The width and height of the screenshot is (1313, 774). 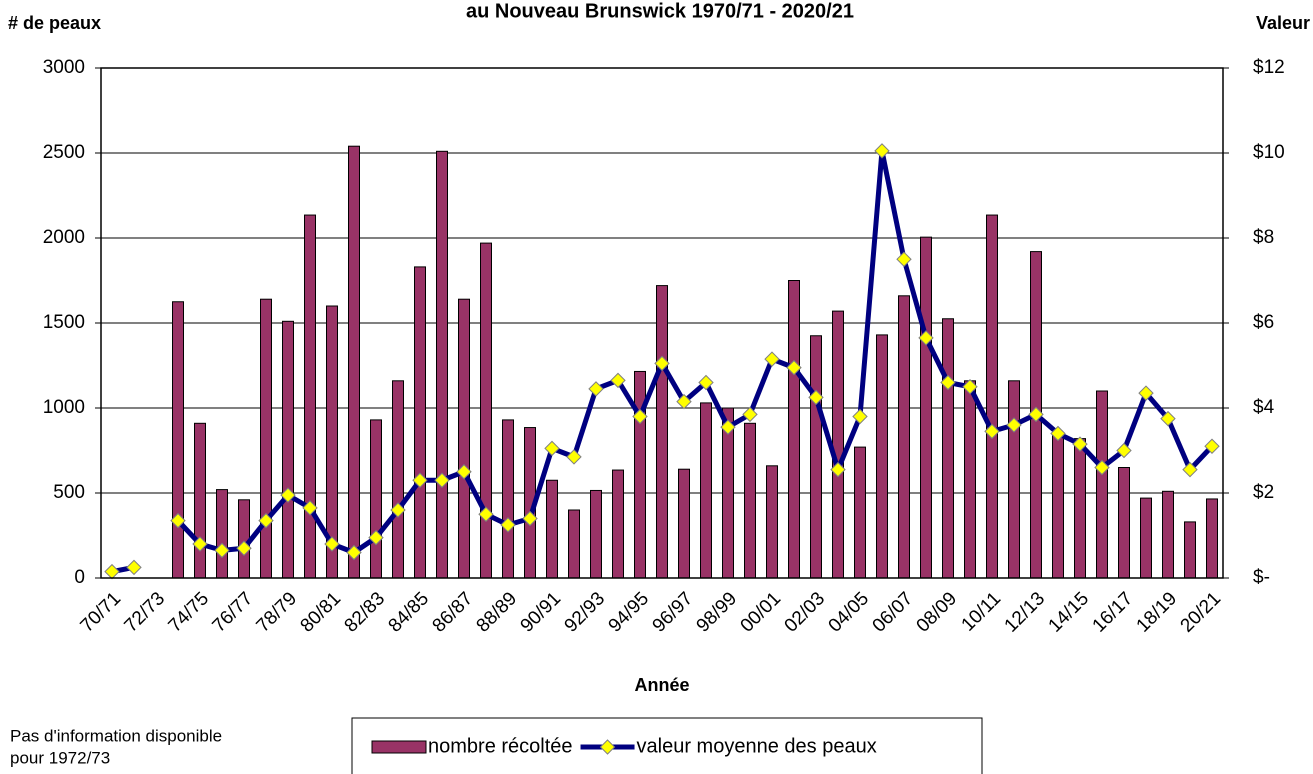 I want to click on legend-box, so click(x=667, y=745).